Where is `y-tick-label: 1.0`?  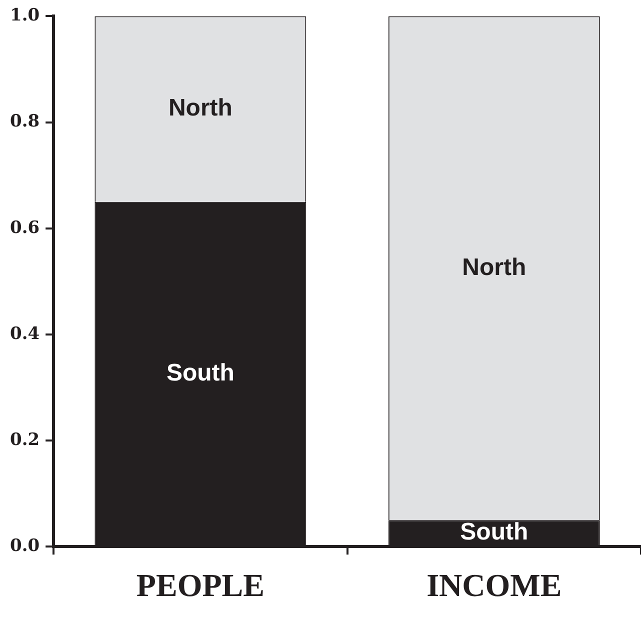
y-tick-label: 1.0 is located at coordinates (25, 16).